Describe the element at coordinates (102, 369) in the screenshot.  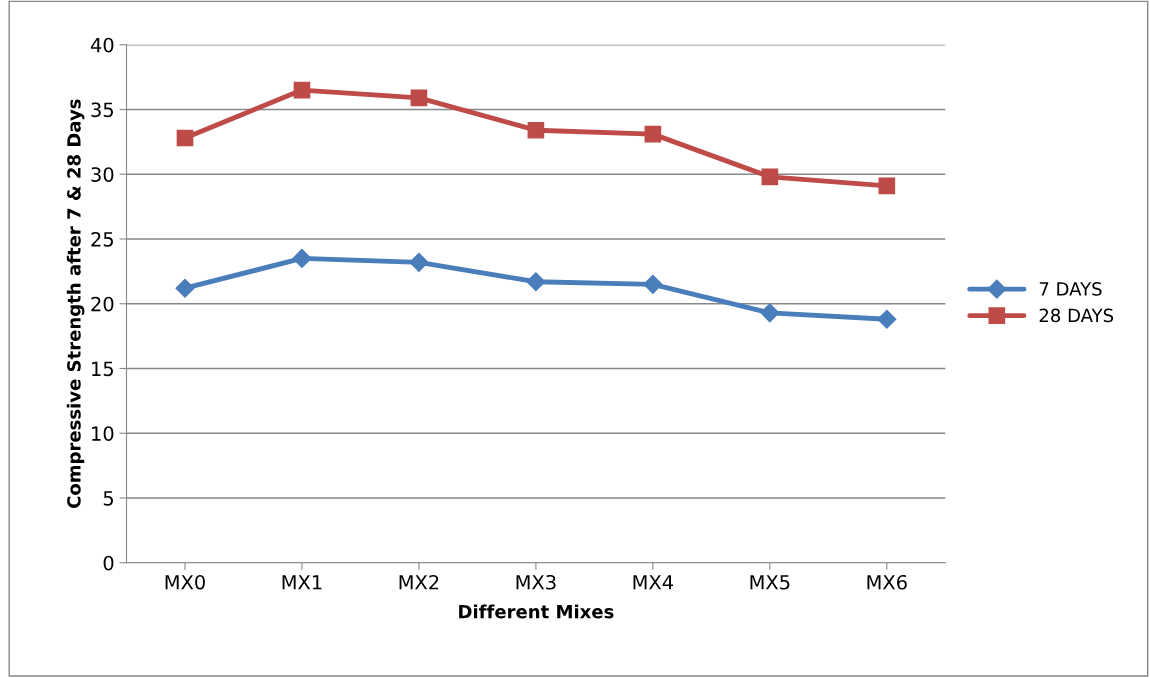
I see `y-tick-label: 15` at that location.